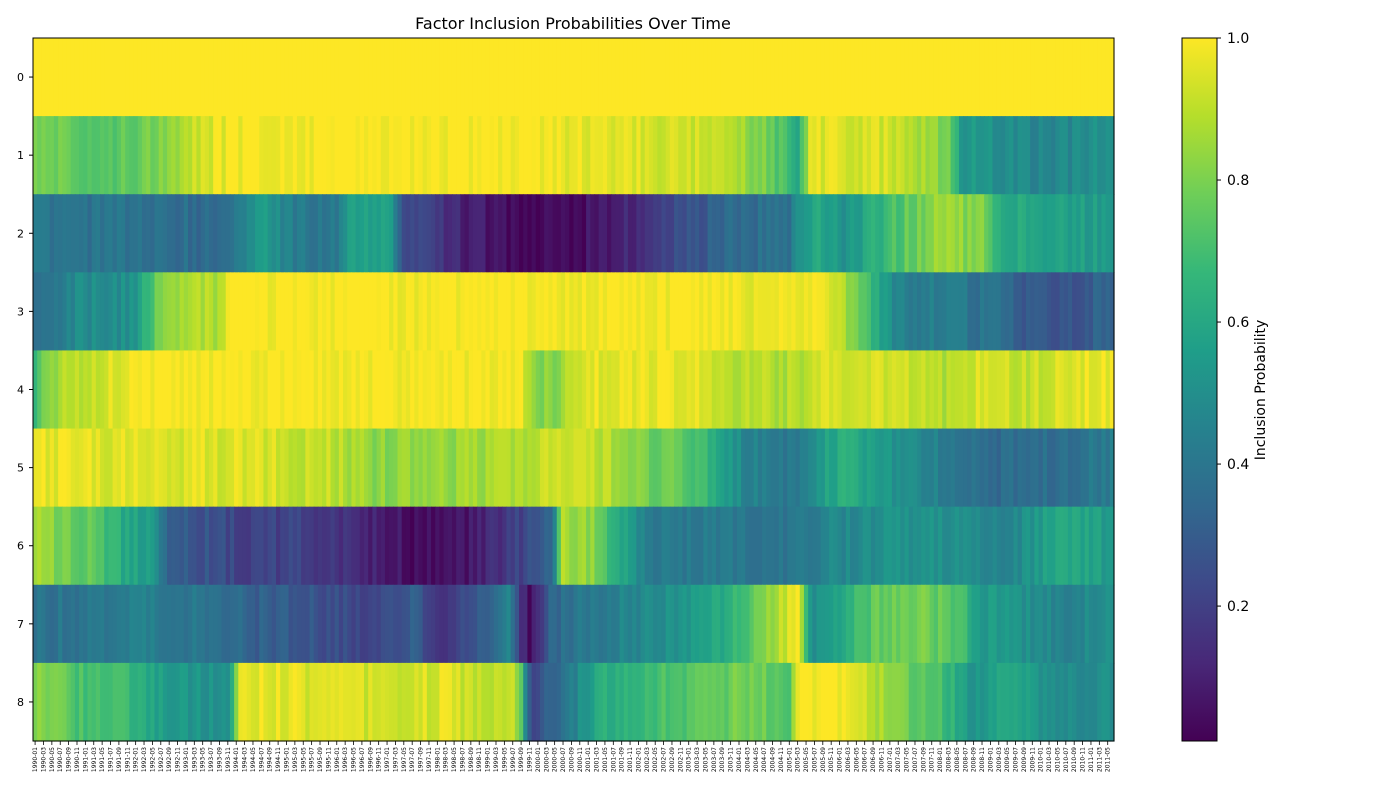  Describe the element at coordinates (923, 759) in the screenshot. I see `x-tick-label: 2007-09` at that location.